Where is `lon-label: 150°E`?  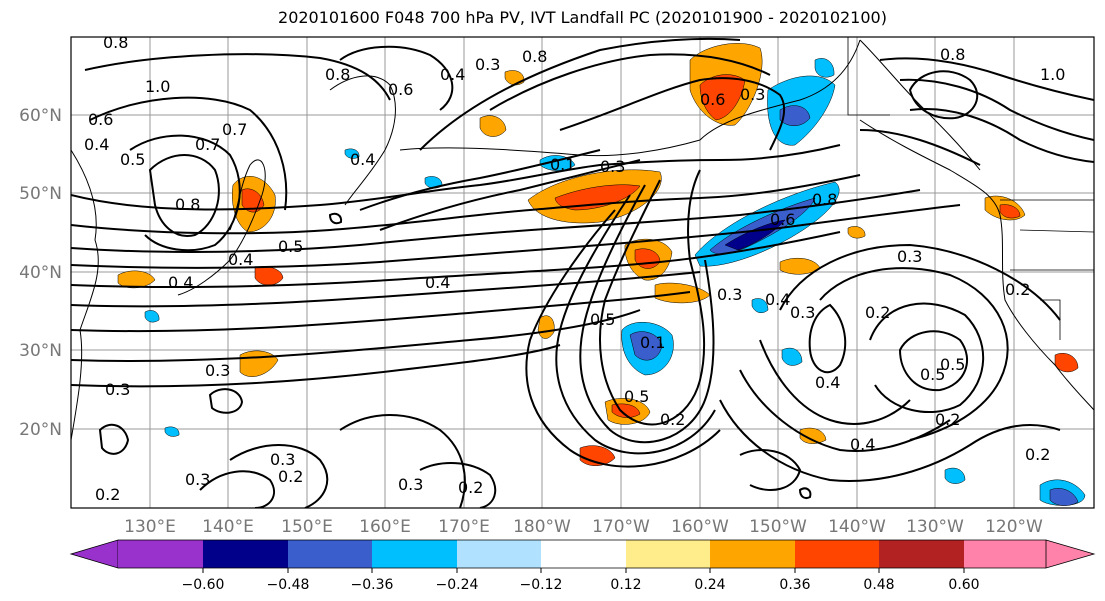 lon-label: 150°E is located at coordinates (307, 527).